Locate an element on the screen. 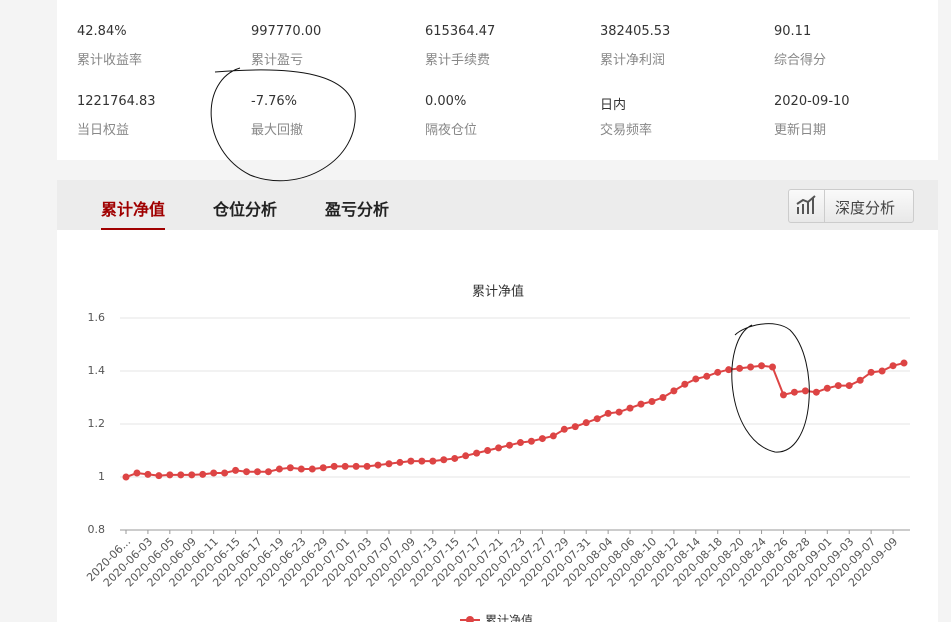 The width and height of the screenshot is (951, 622). legend-label: 累计净值 is located at coordinates (509, 617).